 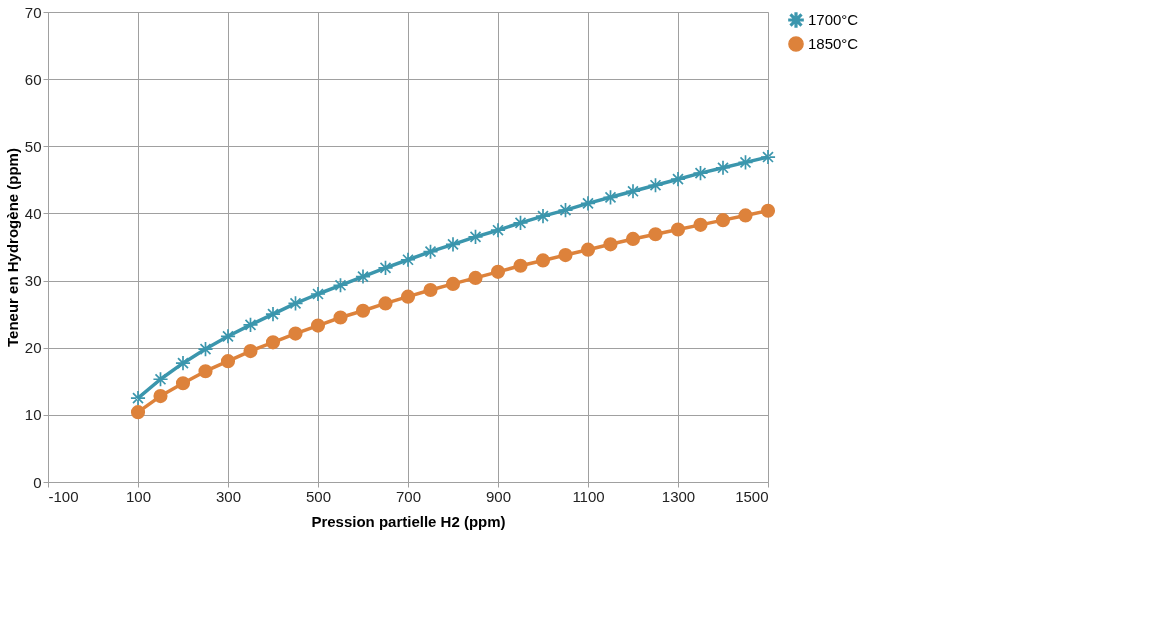 What do you see at coordinates (678, 496) in the screenshot?
I see `x-tick-label: 1300` at bounding box center [678, 496].